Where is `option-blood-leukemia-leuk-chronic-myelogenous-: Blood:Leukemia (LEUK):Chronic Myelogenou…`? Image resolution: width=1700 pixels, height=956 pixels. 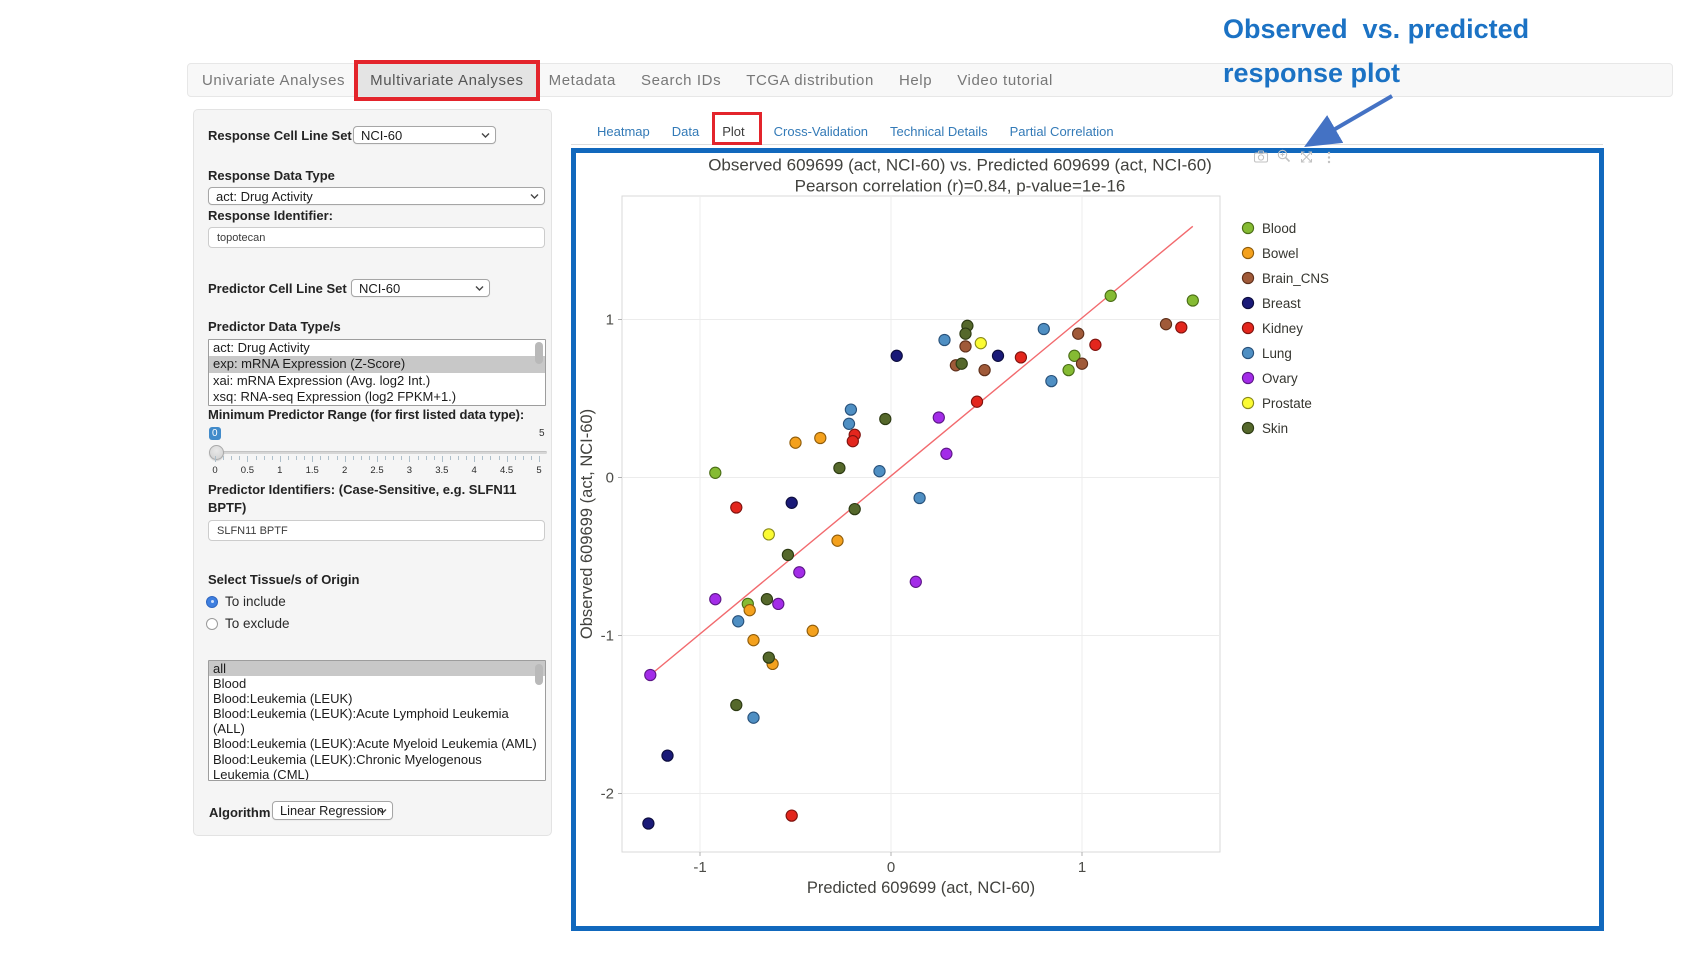 option-blood-leukemia-leuk-chronic-myelogenous-: Blood:Leukemia (LEUK):Chronic Myelogenou… is located at coordinates (347, 766).